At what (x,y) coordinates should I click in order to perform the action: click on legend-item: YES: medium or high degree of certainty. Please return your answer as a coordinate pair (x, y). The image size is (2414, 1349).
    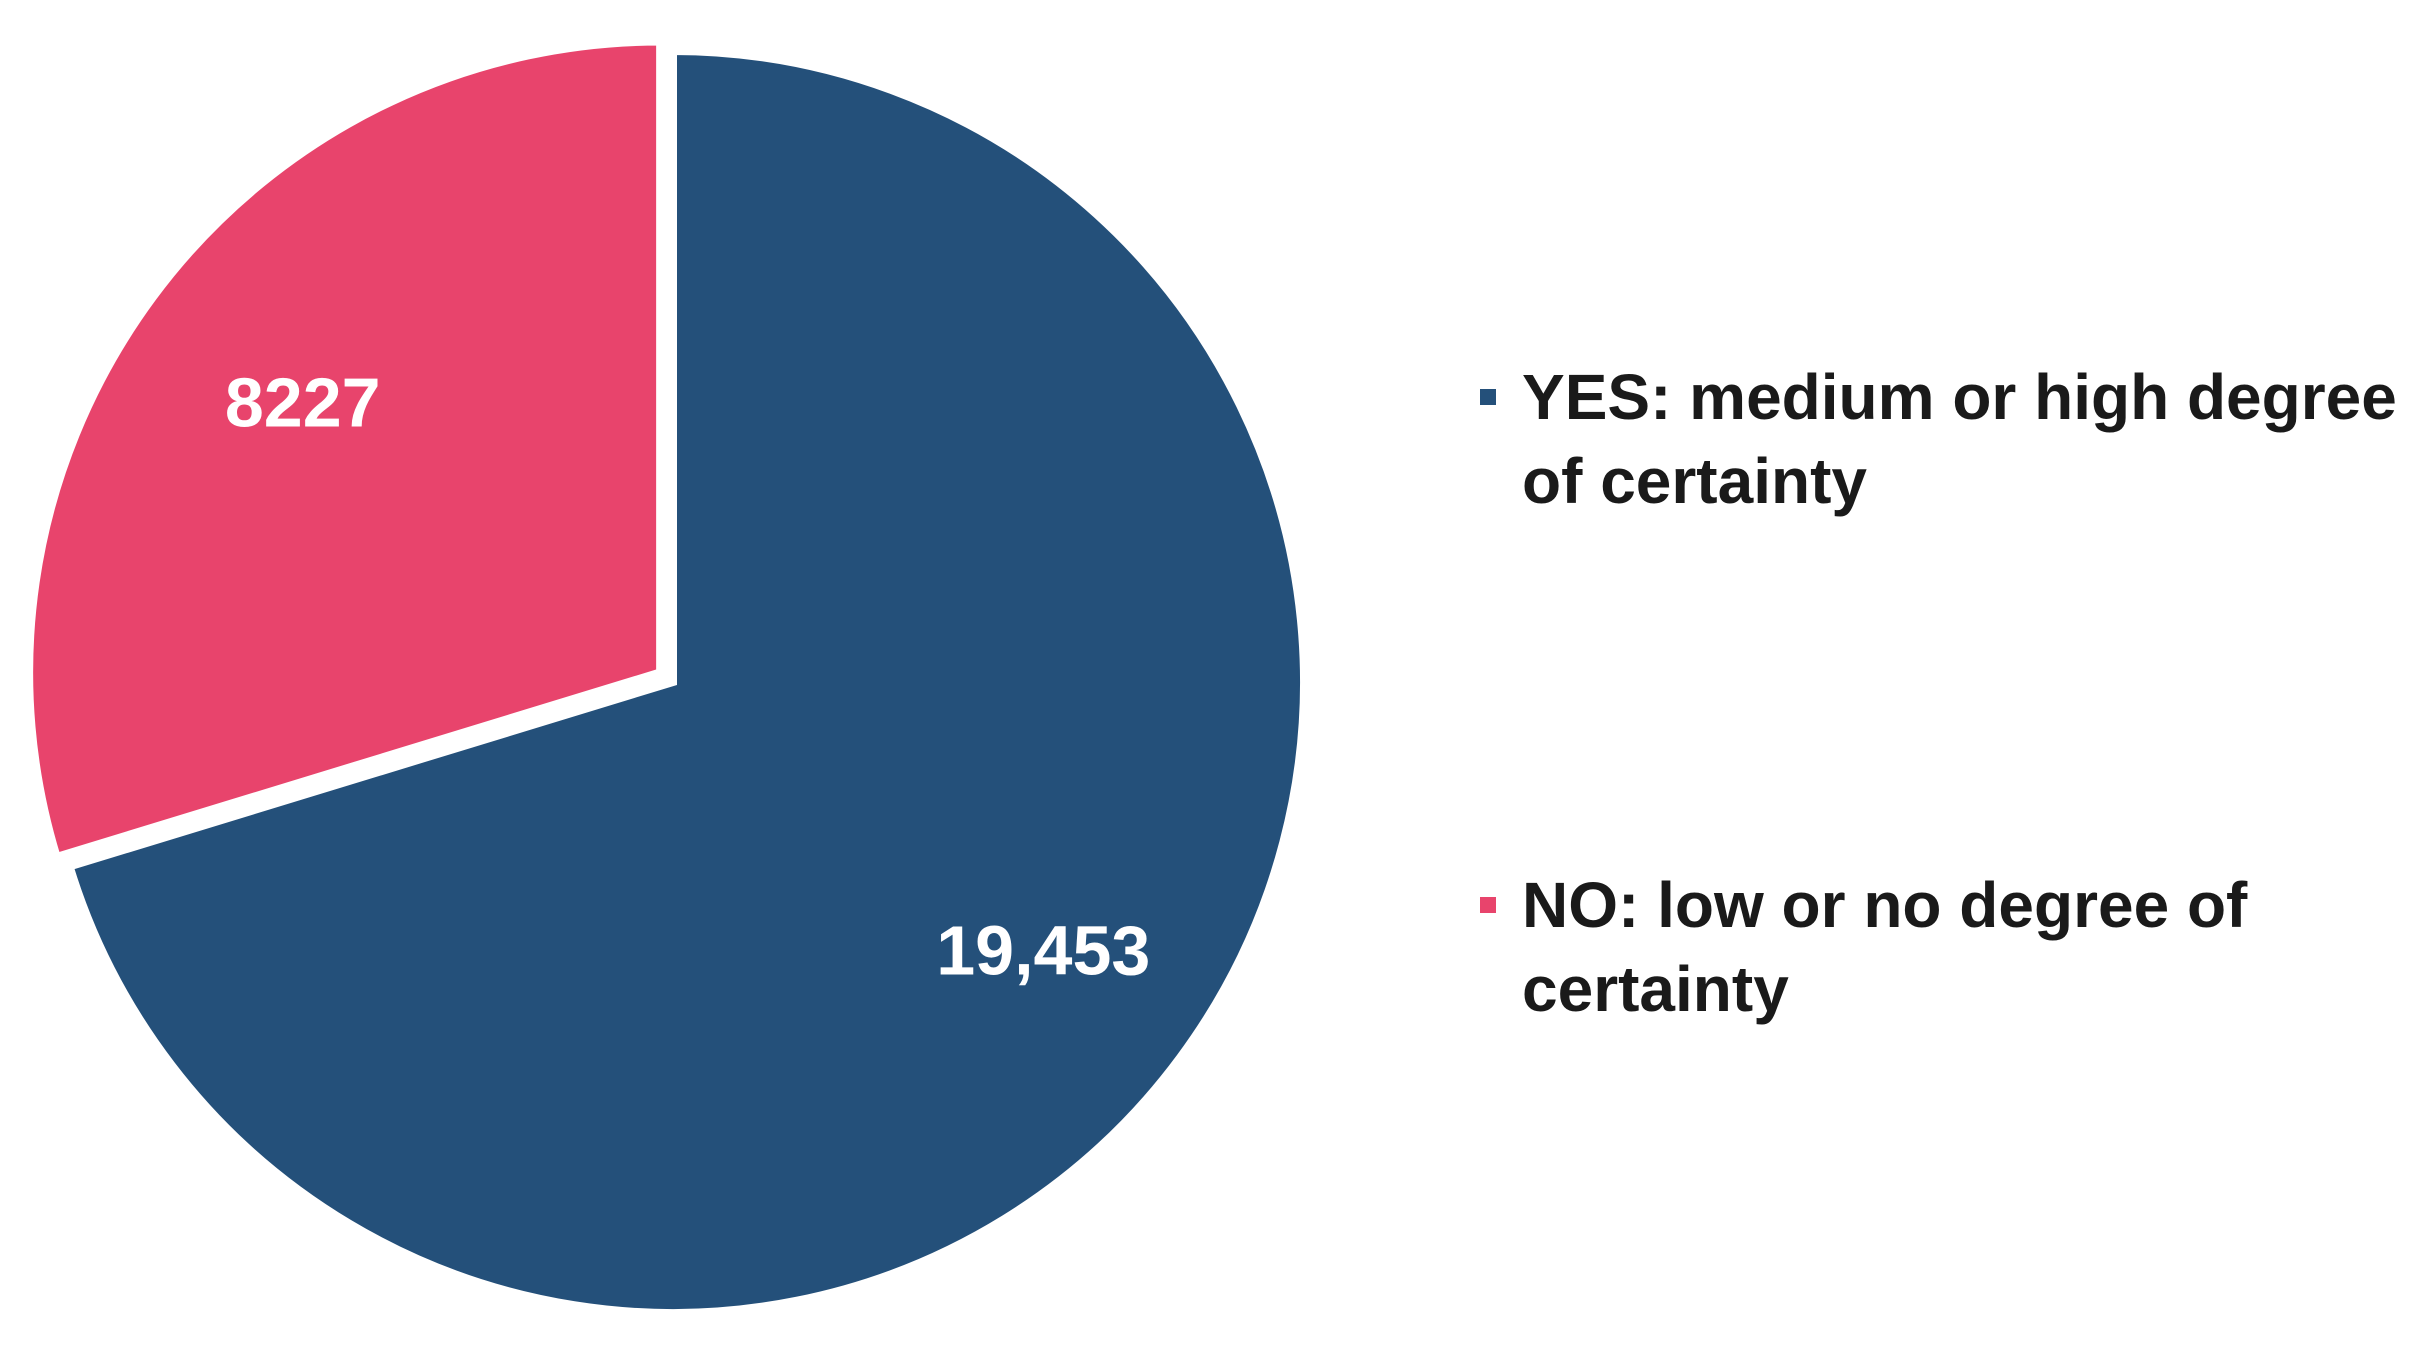
    Looking at the image, I should click on (1940, 439).